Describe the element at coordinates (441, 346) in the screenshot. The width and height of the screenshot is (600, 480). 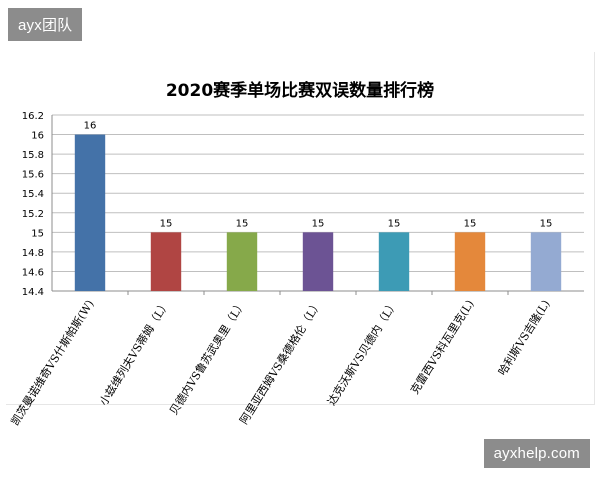
I see `x-tick-label: 克雷西VS科瓦里克(L)` at that location.